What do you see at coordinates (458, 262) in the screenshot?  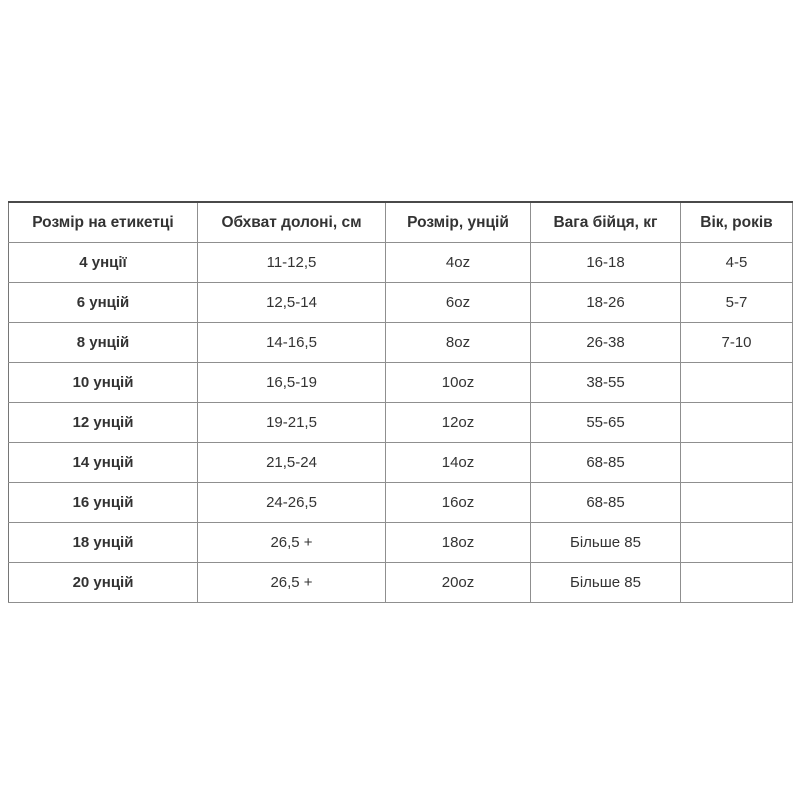 I see `table-cell: 4oz` at bounding box center [458, 262].